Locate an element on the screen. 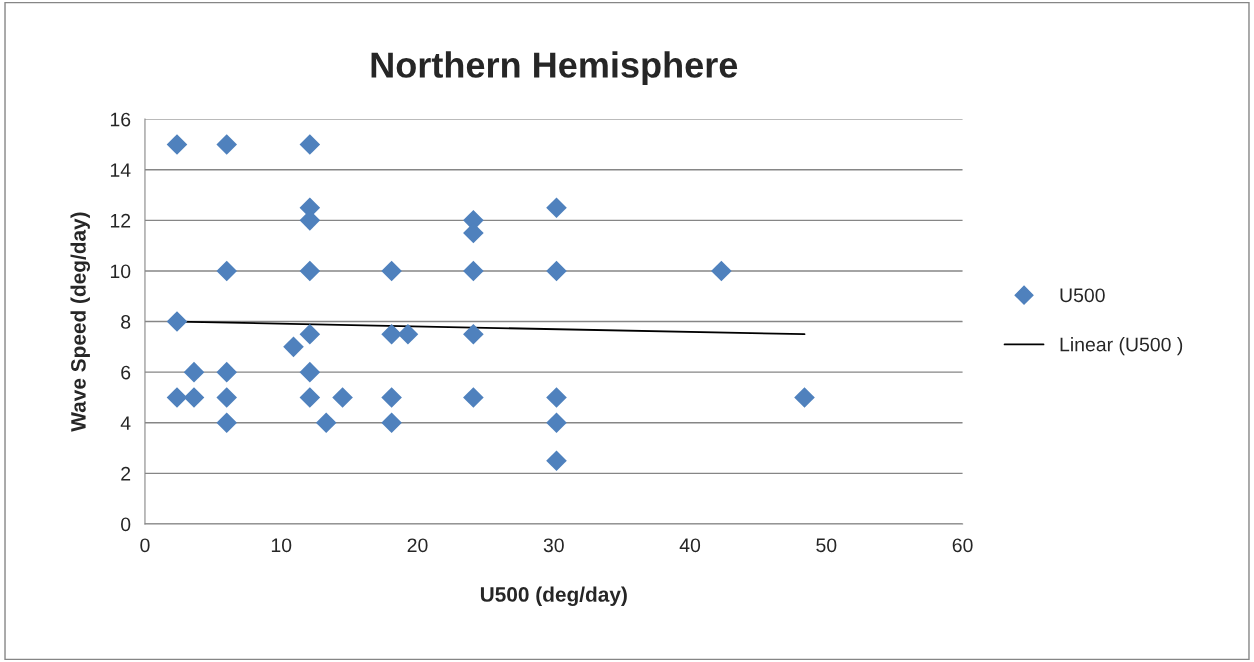 This screenshot has height=662, width=1254. x-tick-label: 30 is located at coordinates (553, 545).